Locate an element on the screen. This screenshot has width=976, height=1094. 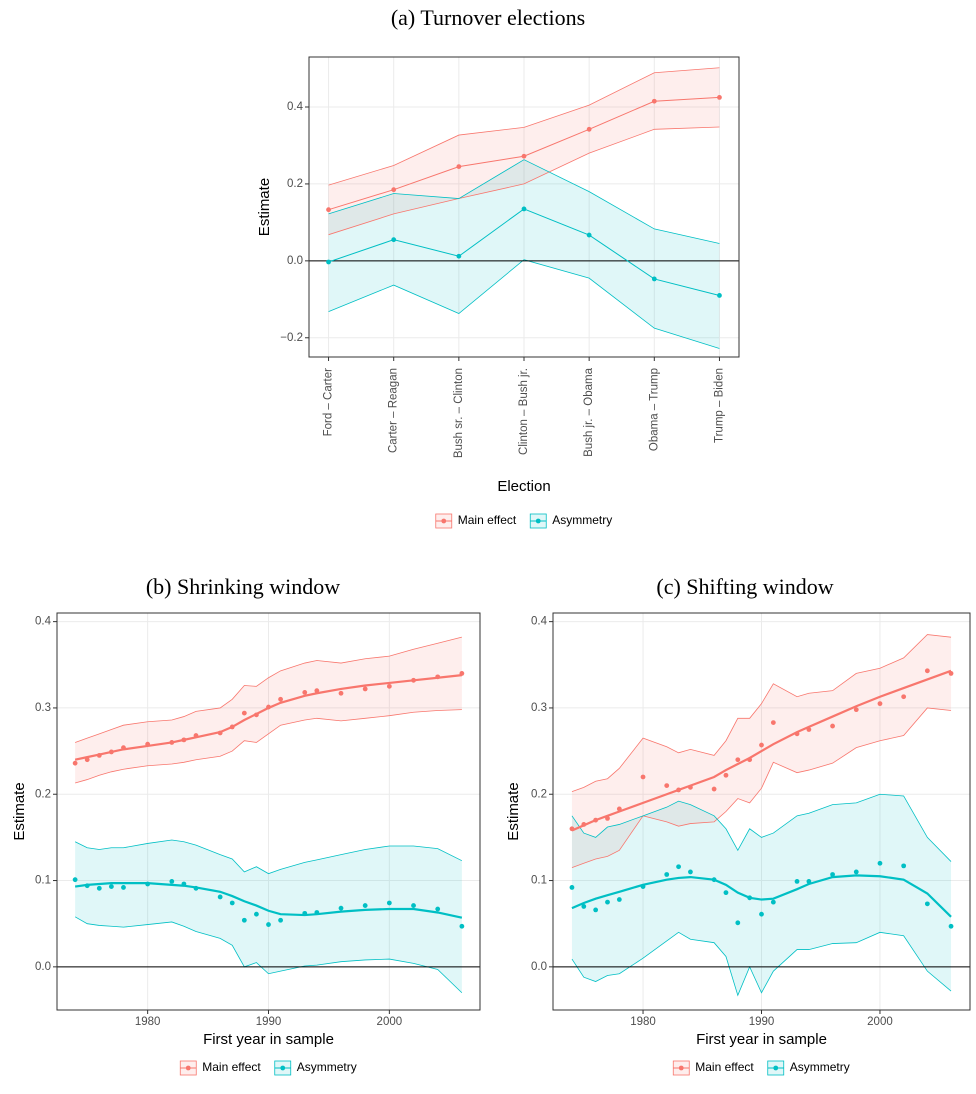
legend-label: Asymmetry is located at coordinates (582, 520).